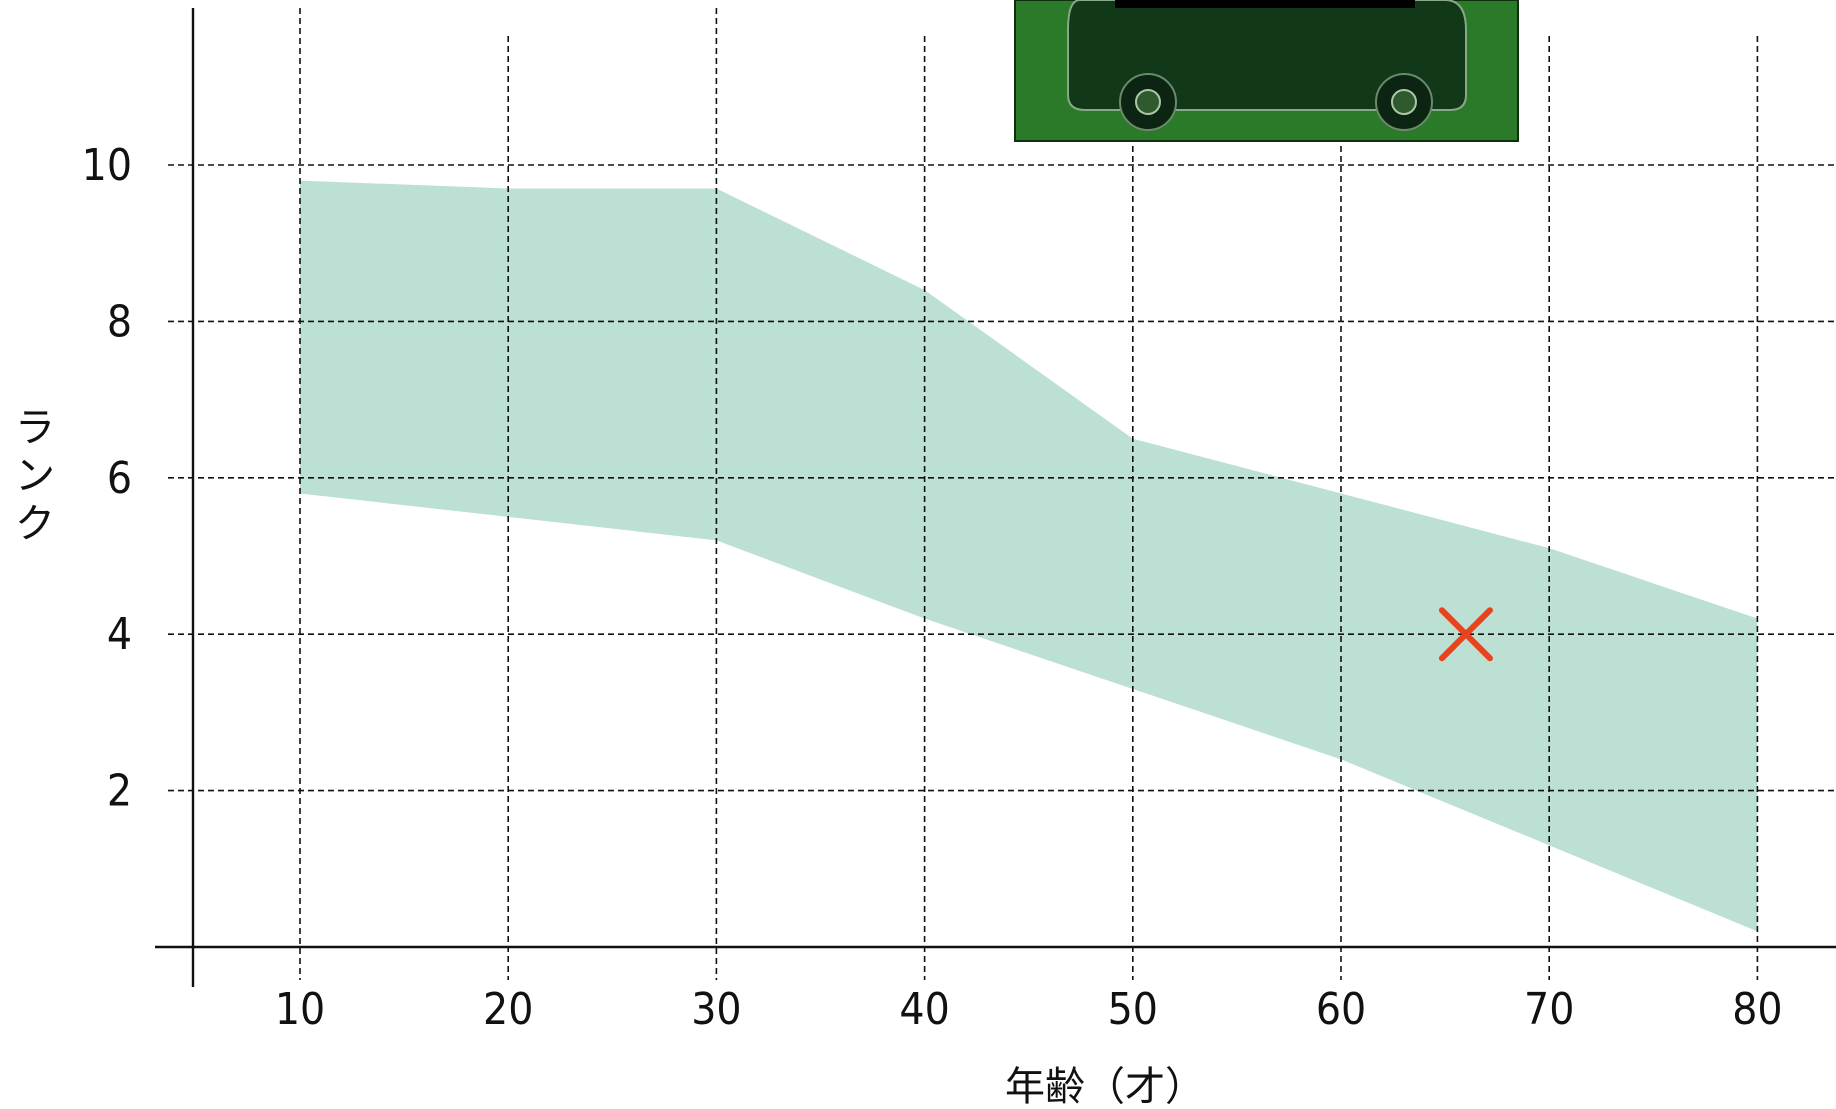  Describe the element at coordinates (1265, 4) in the screenshot. I see `car-window-icon` at that location.